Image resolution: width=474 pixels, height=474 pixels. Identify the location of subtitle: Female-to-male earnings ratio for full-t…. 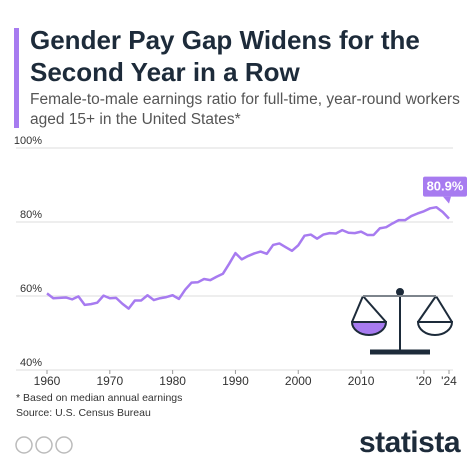
(245, 109).